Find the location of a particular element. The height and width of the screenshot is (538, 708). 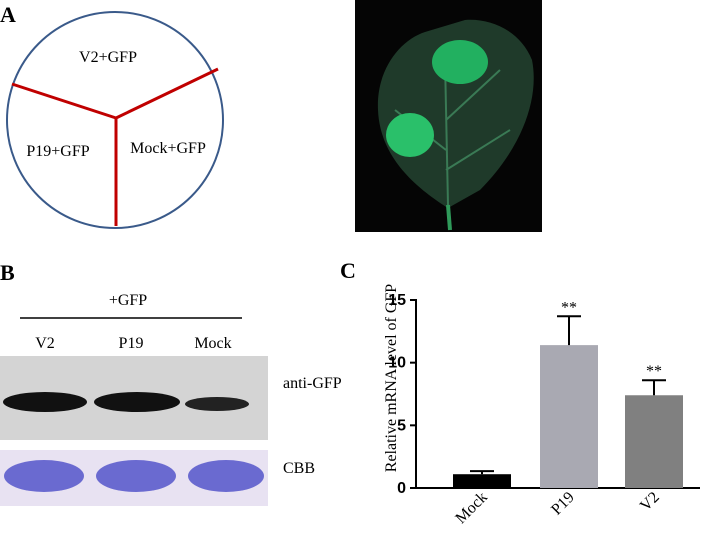

panel-label: B is located at coordinates (7, 272).